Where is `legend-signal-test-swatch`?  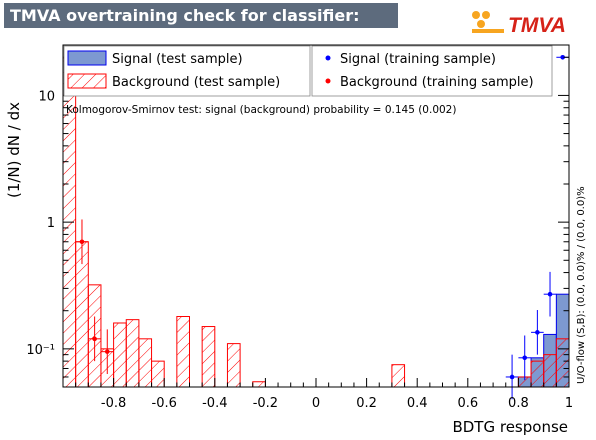 legend-signal-test-swatch is located at coordinates (87, 58).